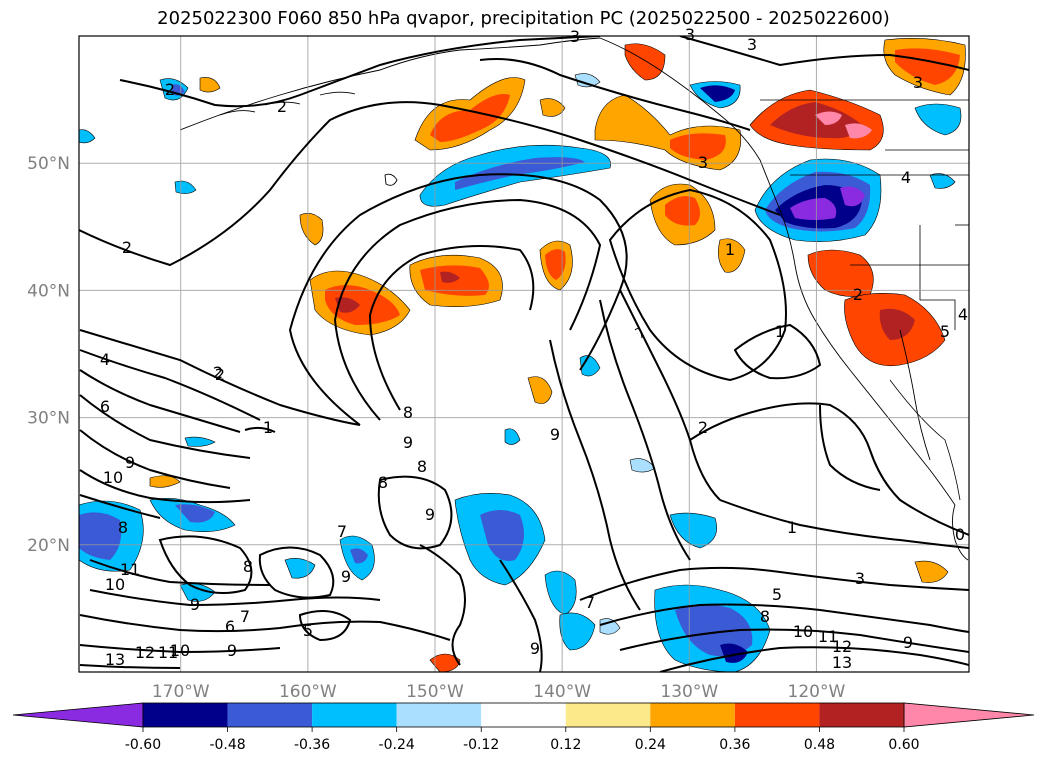 The height and width of the screenshot is (765, 1047). I want to click on latitude-labels: 50°N 40°N 30°N 20°N, so click(48, 355).